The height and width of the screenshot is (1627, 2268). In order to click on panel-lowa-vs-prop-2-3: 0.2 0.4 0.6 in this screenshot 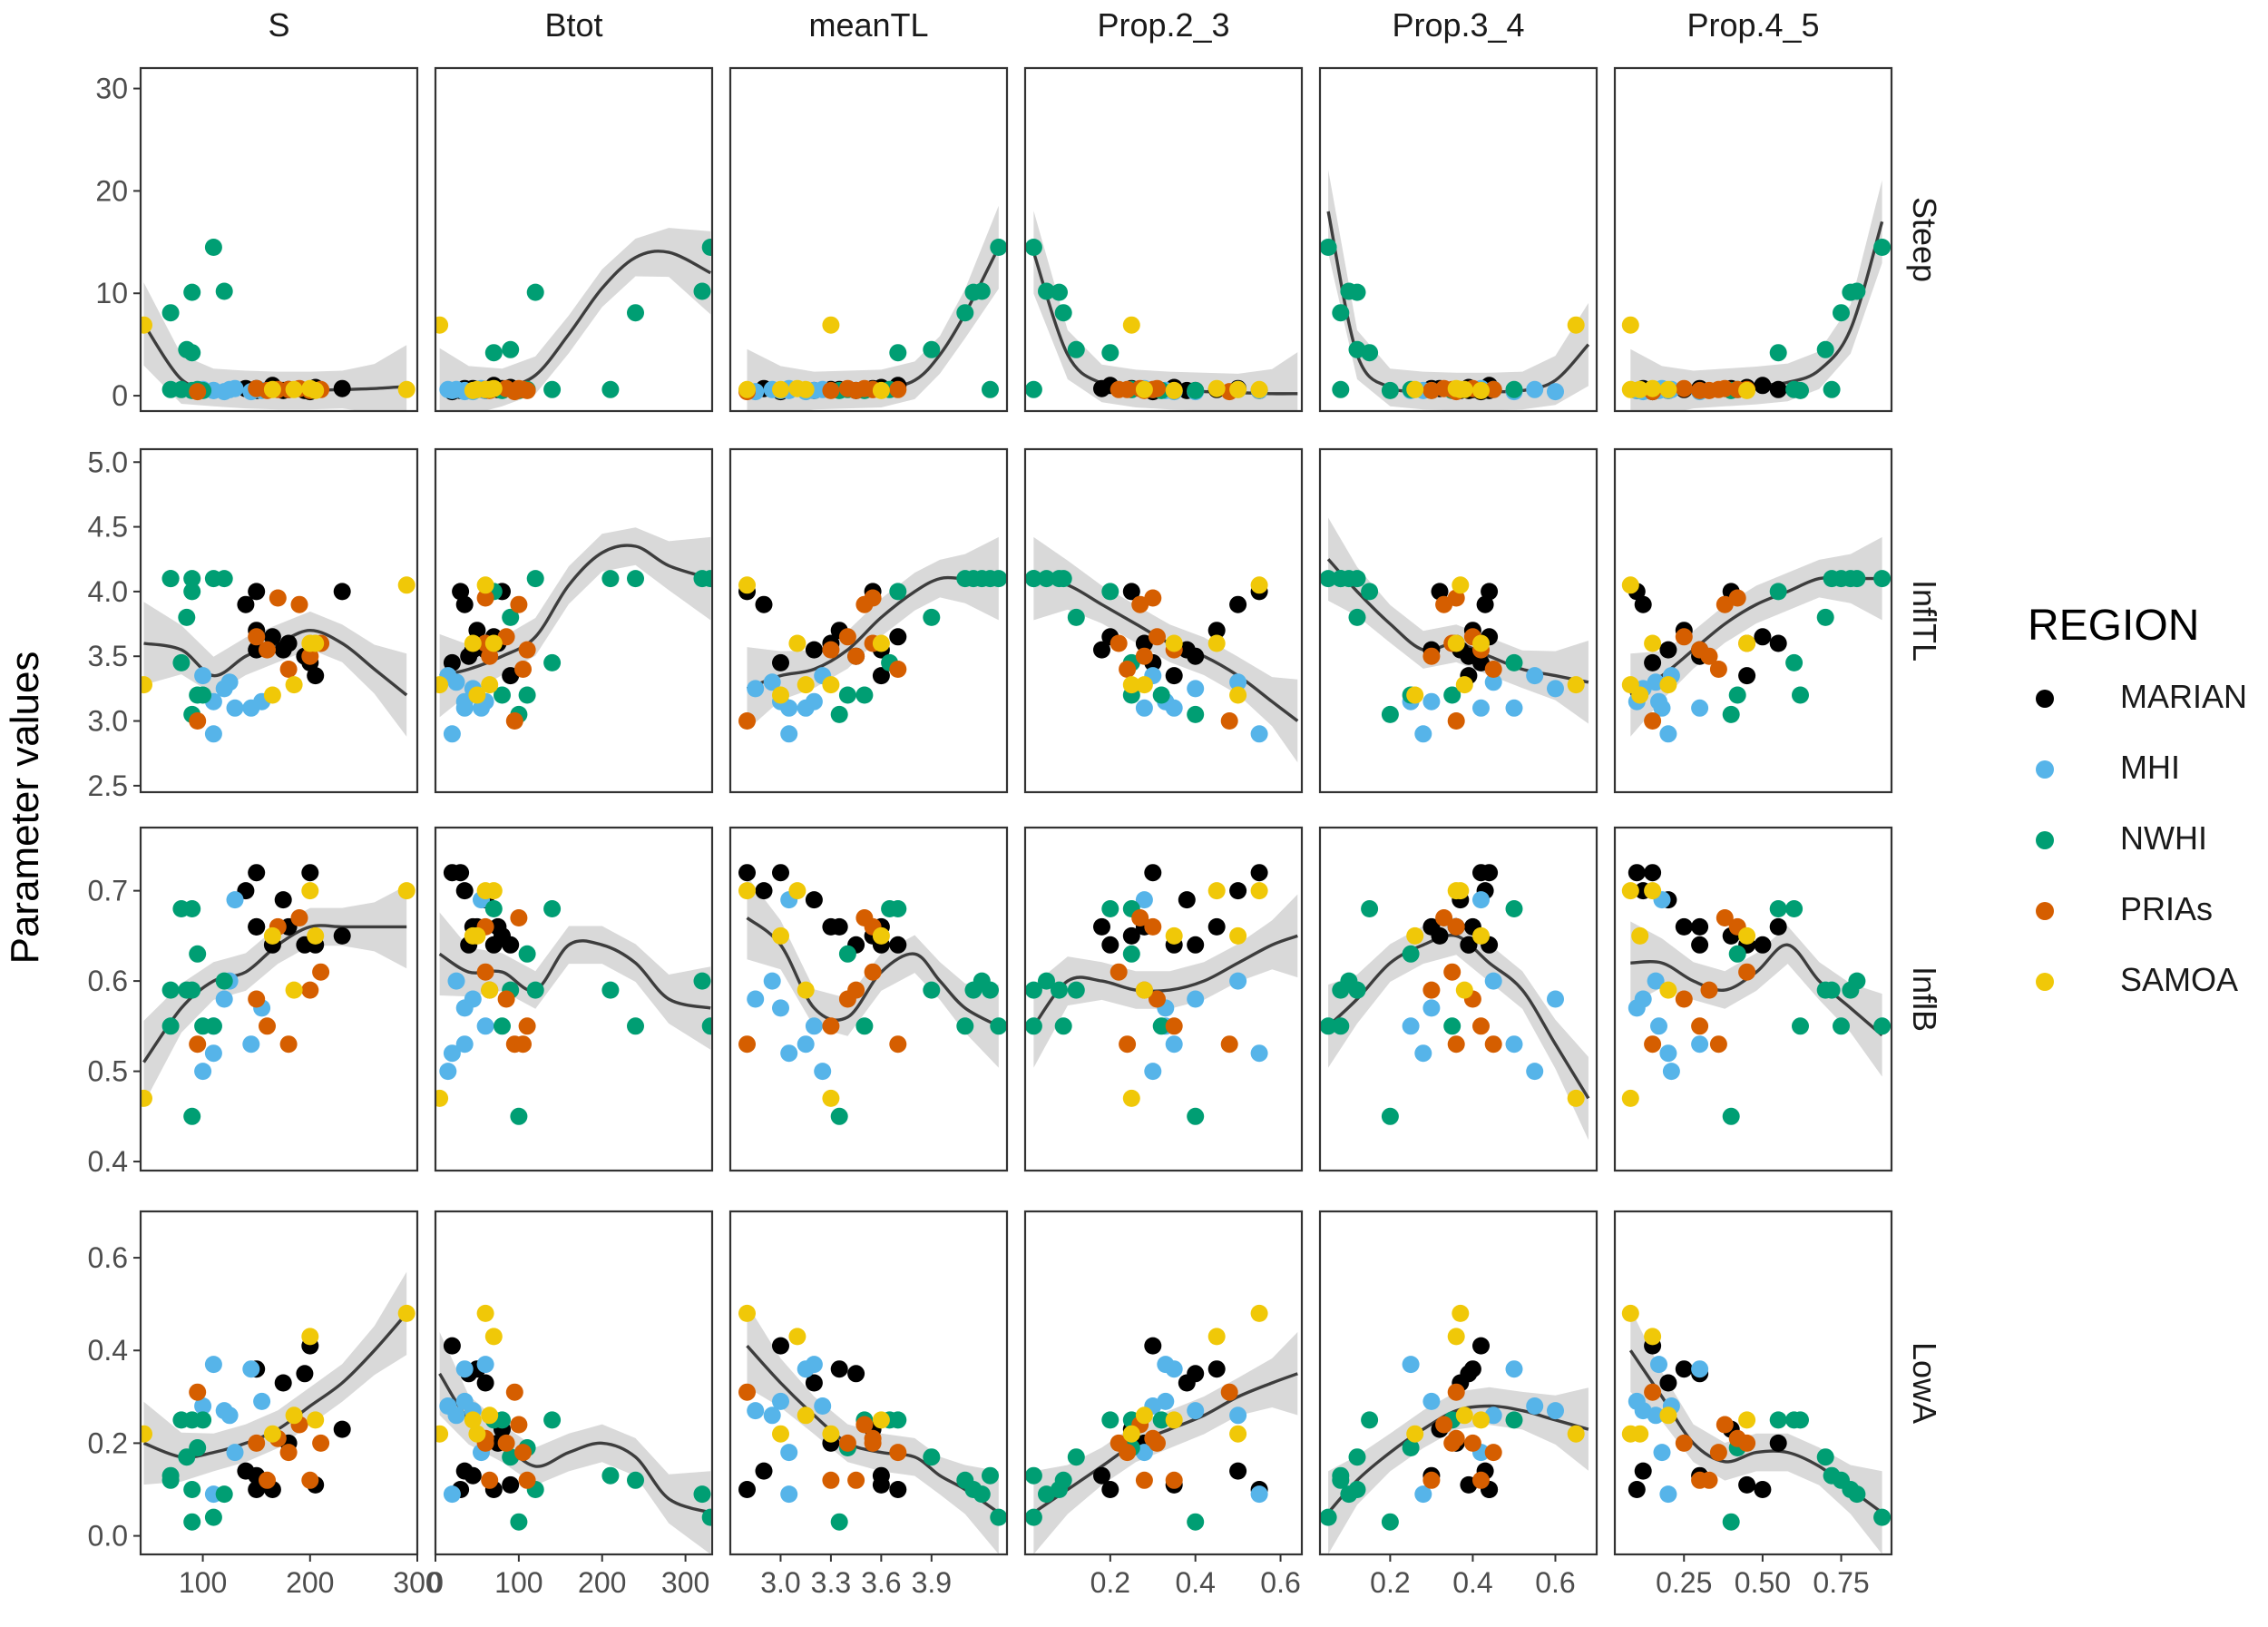, I will do `click(1163, 1405)`.